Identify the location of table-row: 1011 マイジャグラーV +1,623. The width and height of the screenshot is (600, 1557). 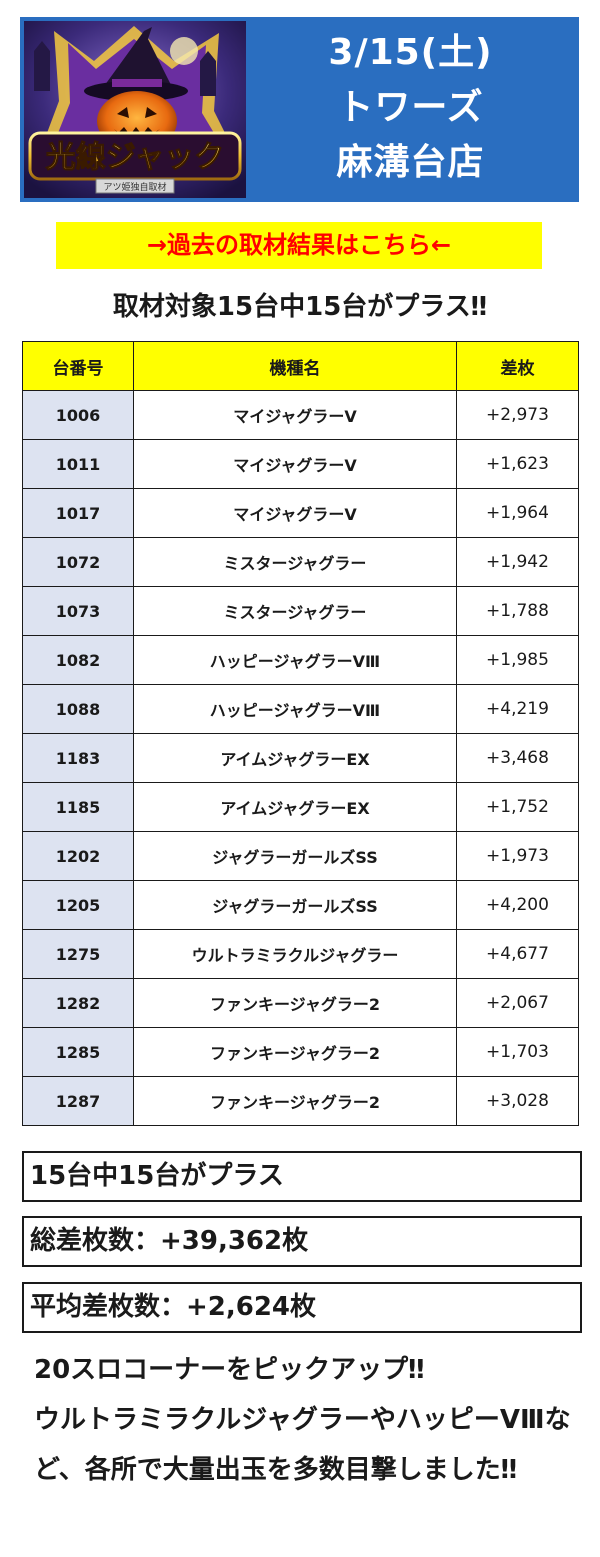
(300, 464).